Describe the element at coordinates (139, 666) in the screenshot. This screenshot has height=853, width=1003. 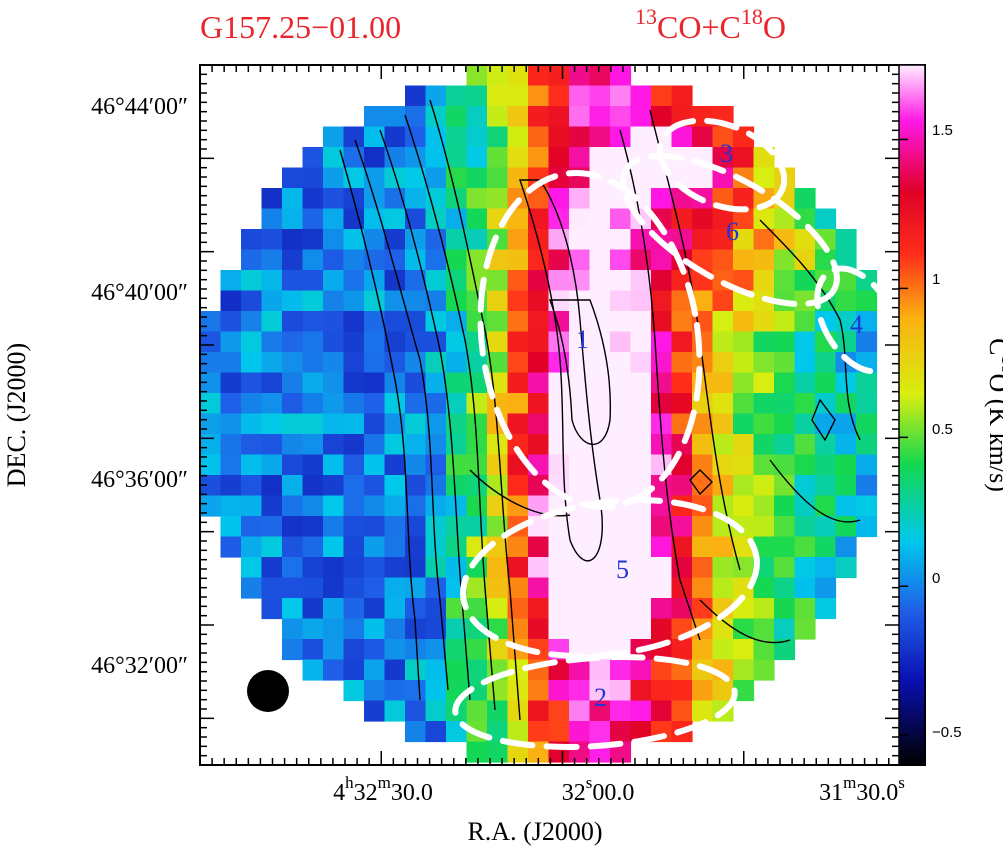
I see `y-tick-label: 46°32′00″` at that location.